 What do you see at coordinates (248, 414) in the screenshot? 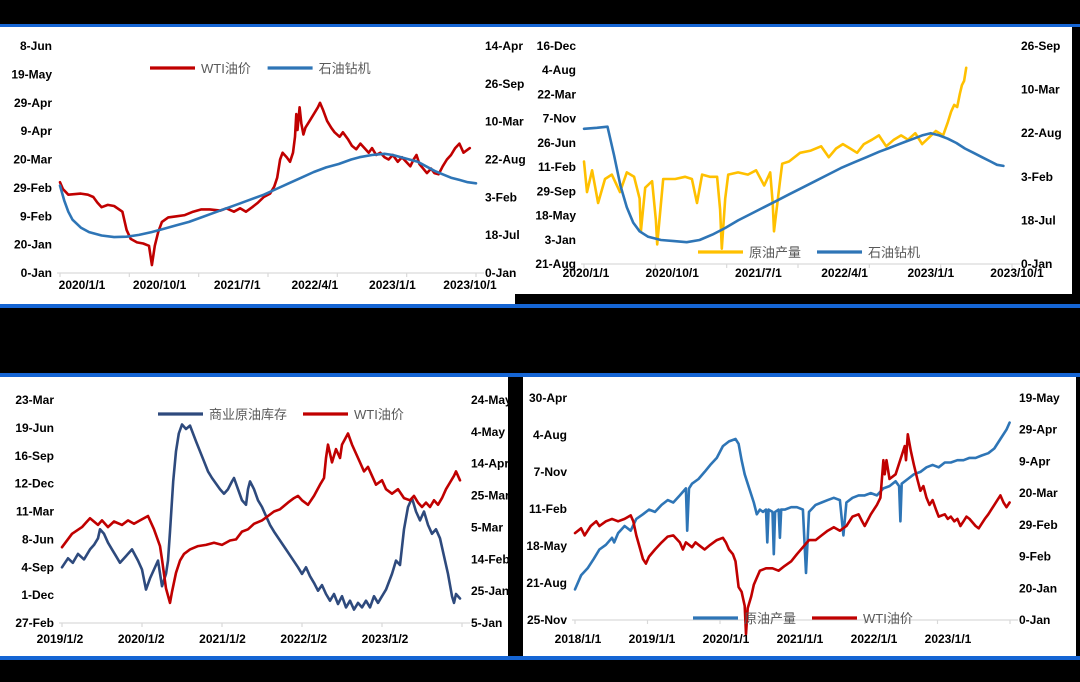
I see `legend-label: 商业原油库存` at bounding box center [248, 414].